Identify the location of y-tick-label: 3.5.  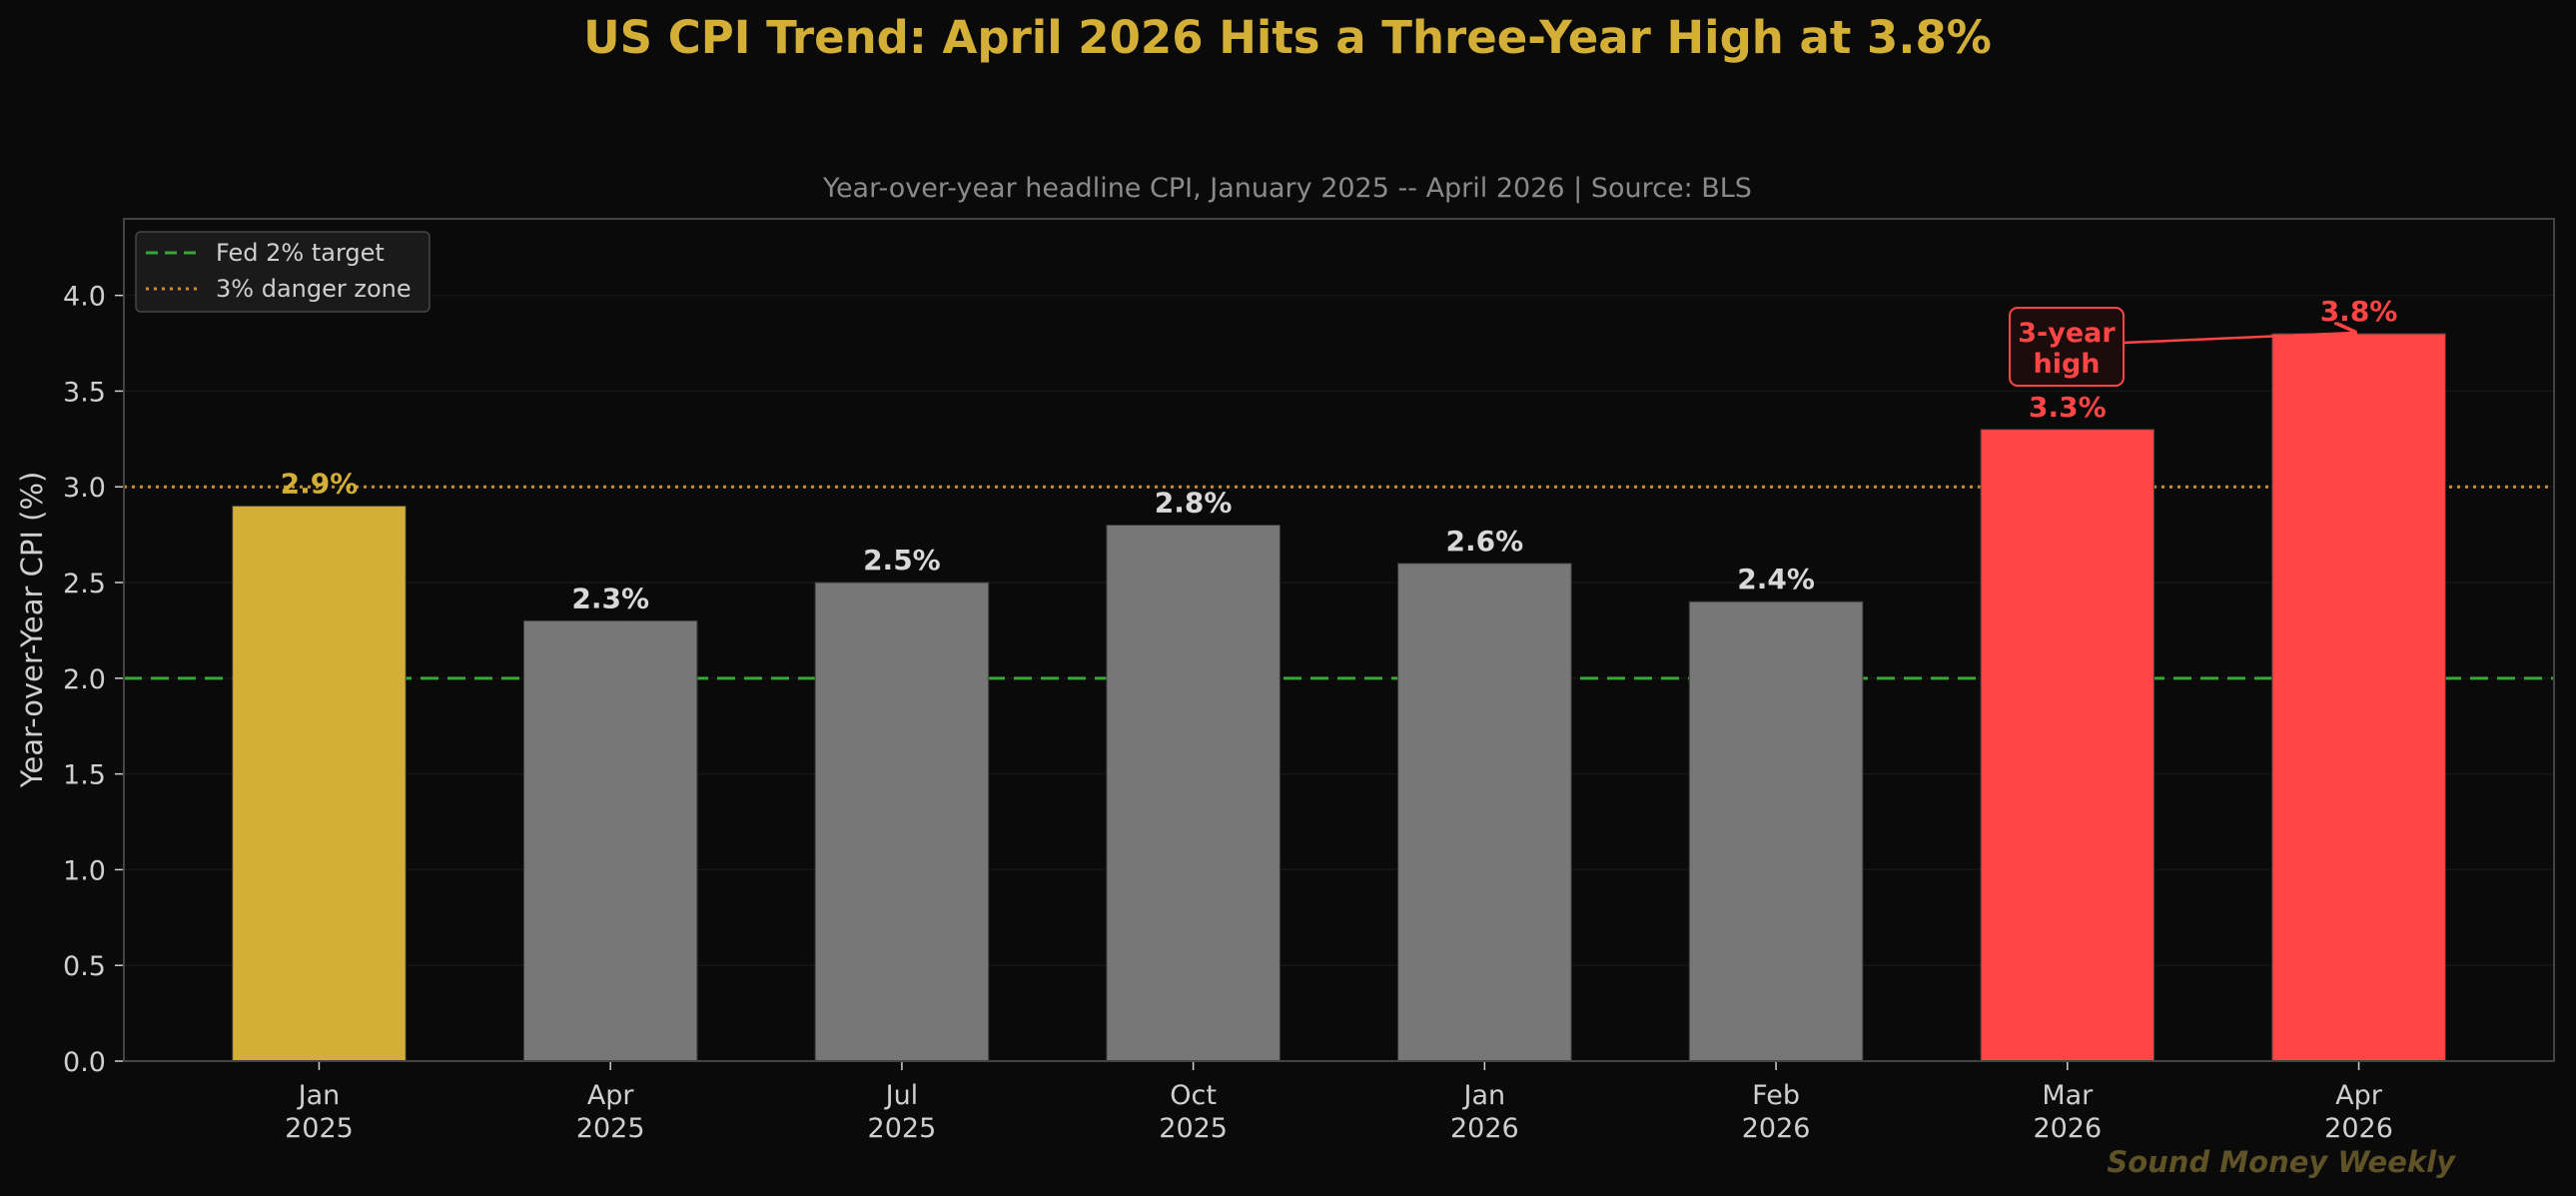
(85, 392).